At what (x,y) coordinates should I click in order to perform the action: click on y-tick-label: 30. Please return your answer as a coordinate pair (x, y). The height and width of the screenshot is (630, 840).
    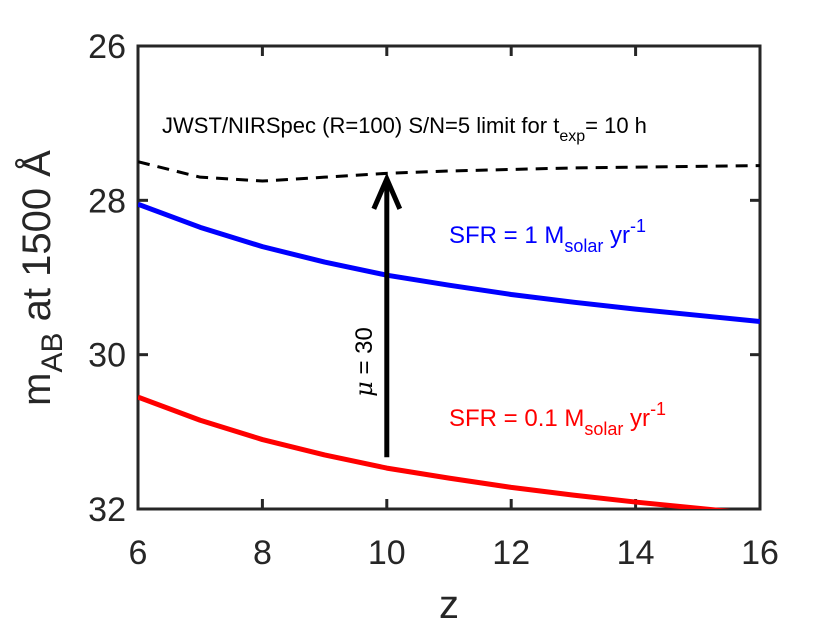
    Looking at the image, I should click on (107, 356).